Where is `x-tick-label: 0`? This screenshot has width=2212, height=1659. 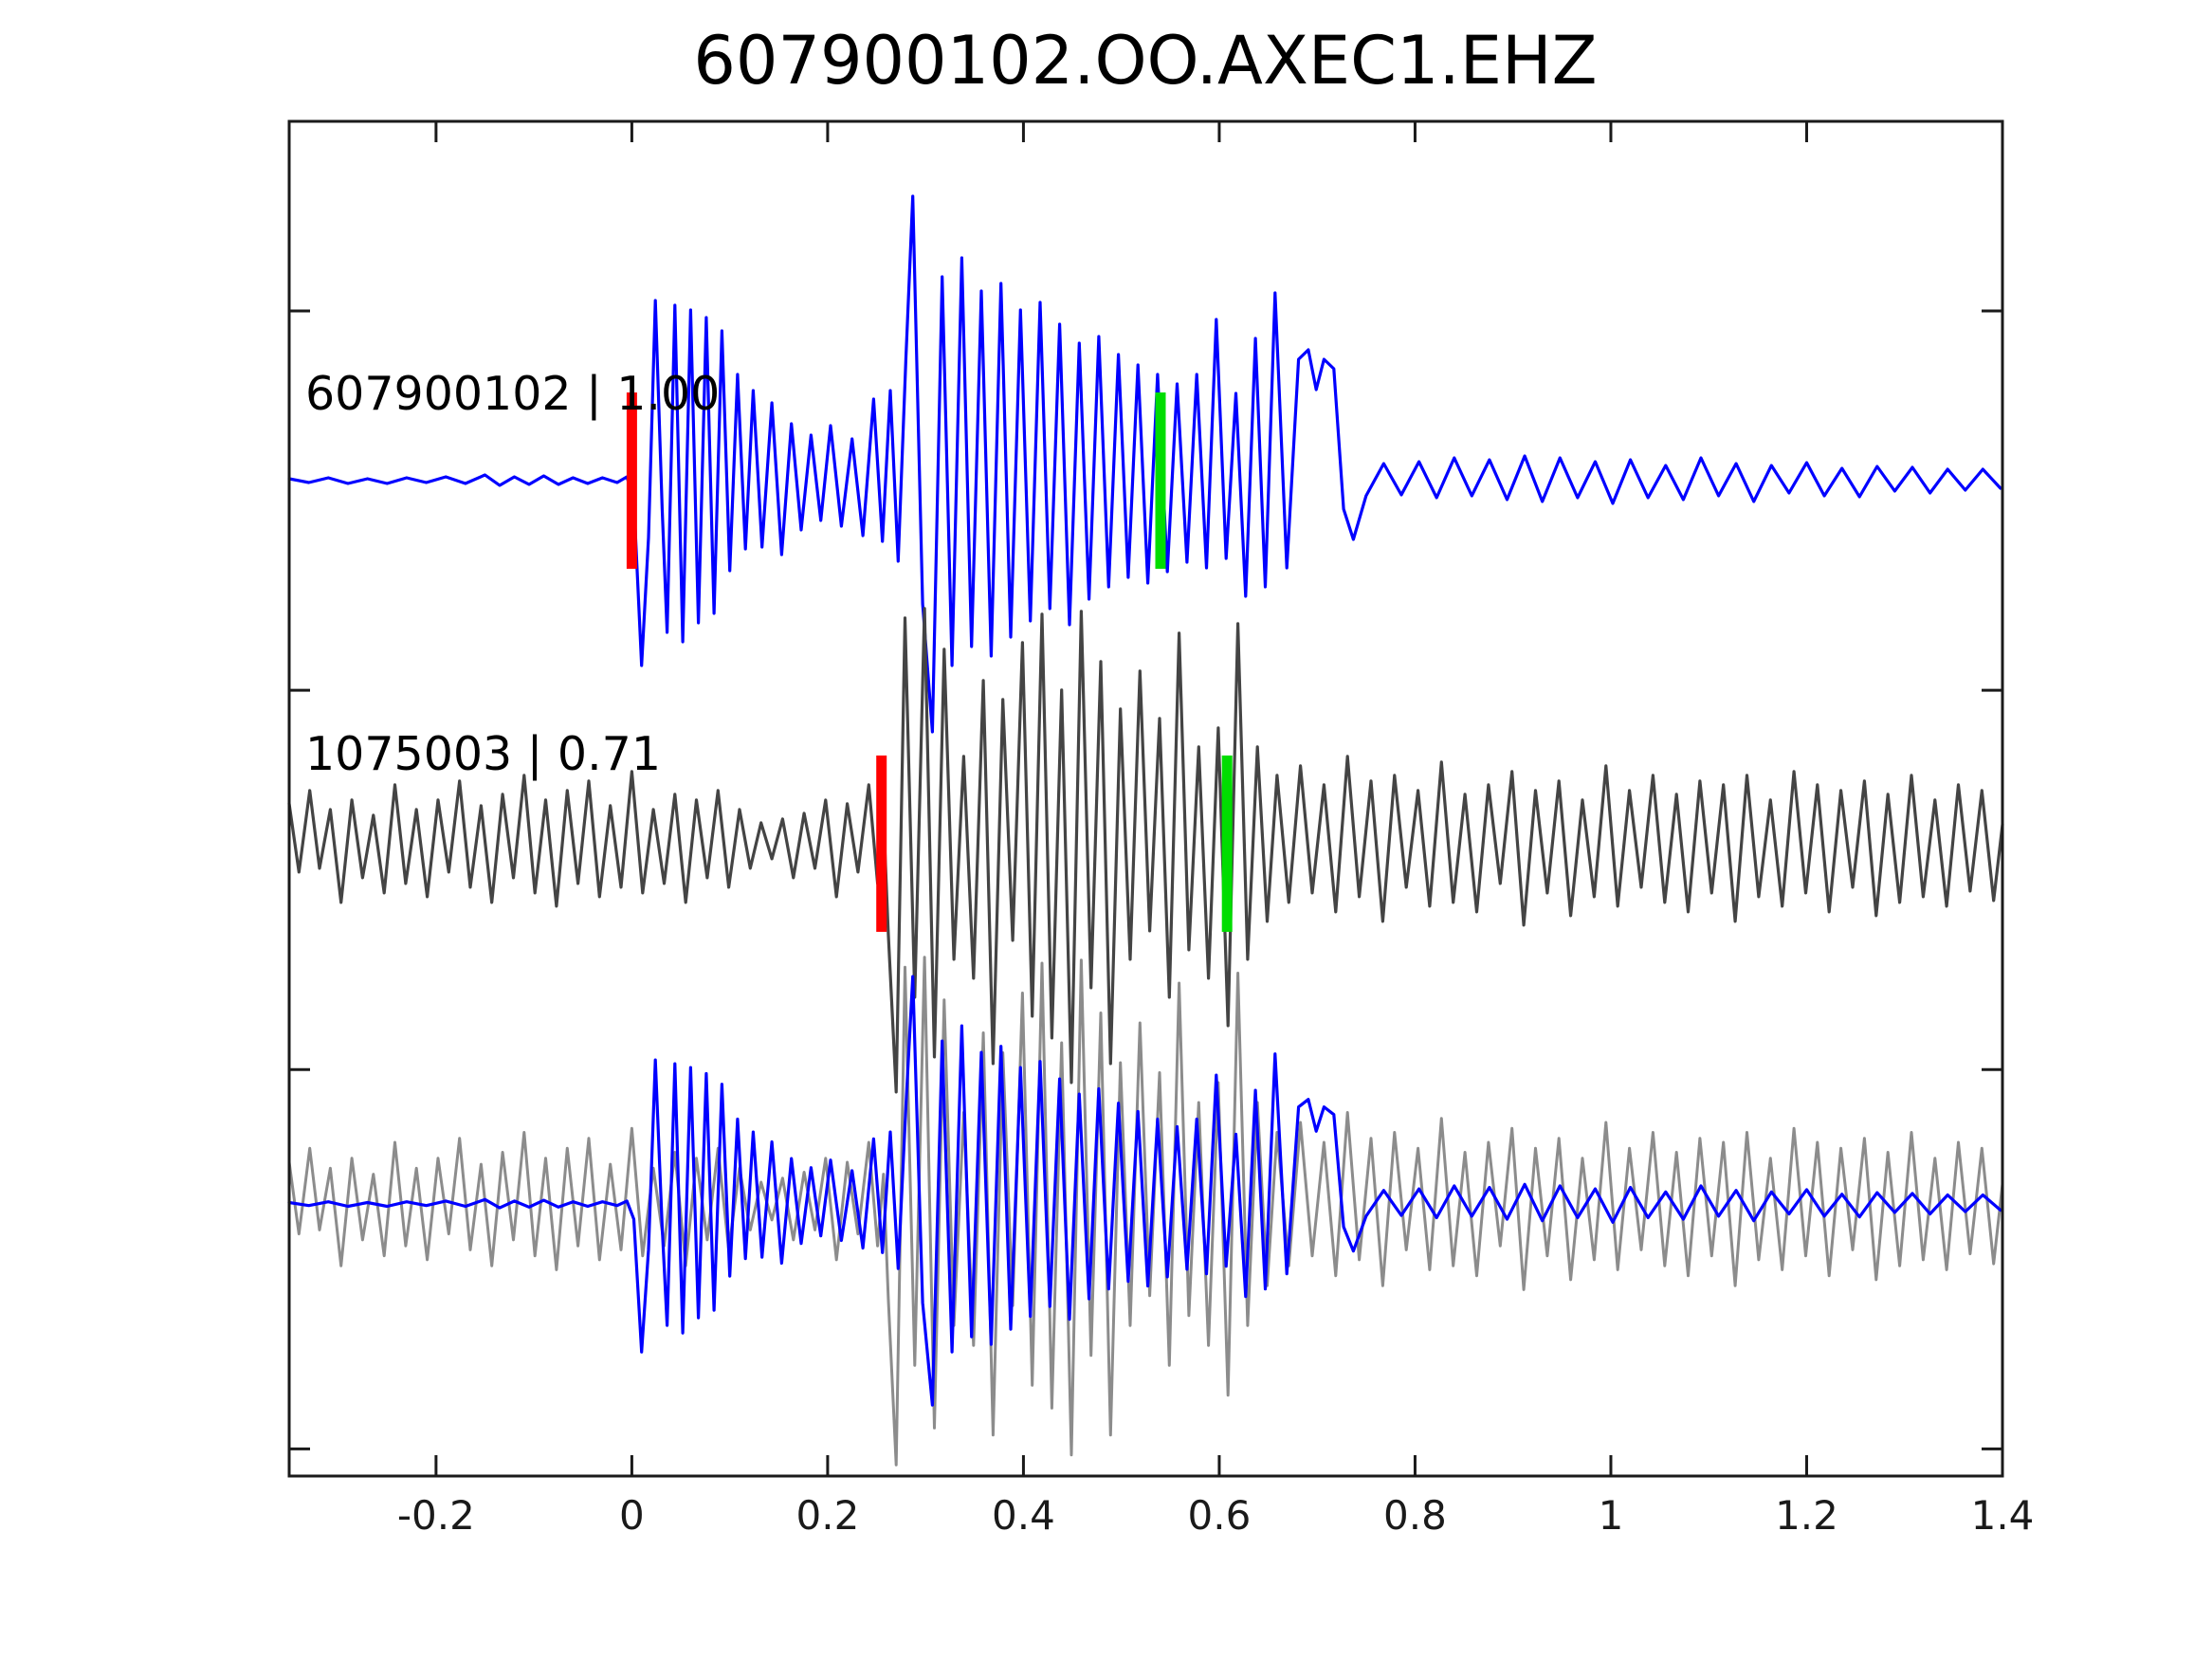 x-tick-label: 0 is located at coordinates (632, 1515).